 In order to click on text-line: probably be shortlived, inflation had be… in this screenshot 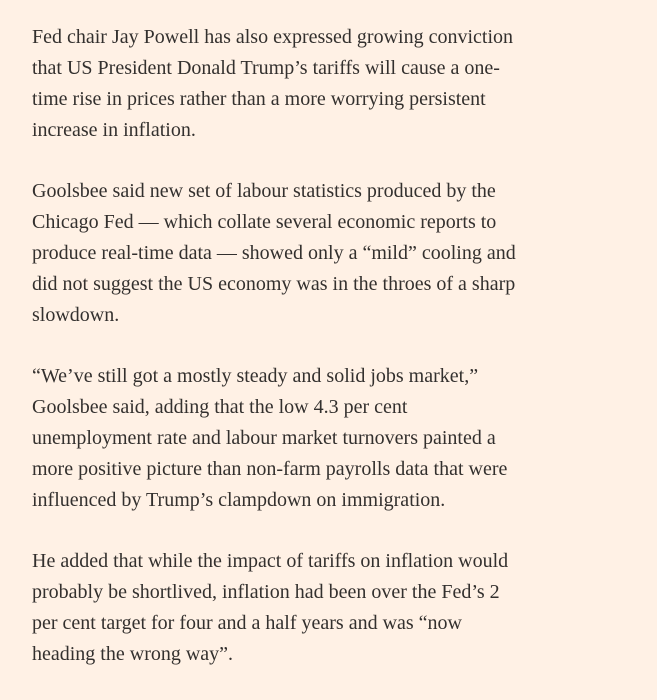, I will do `click(266, 592)`.